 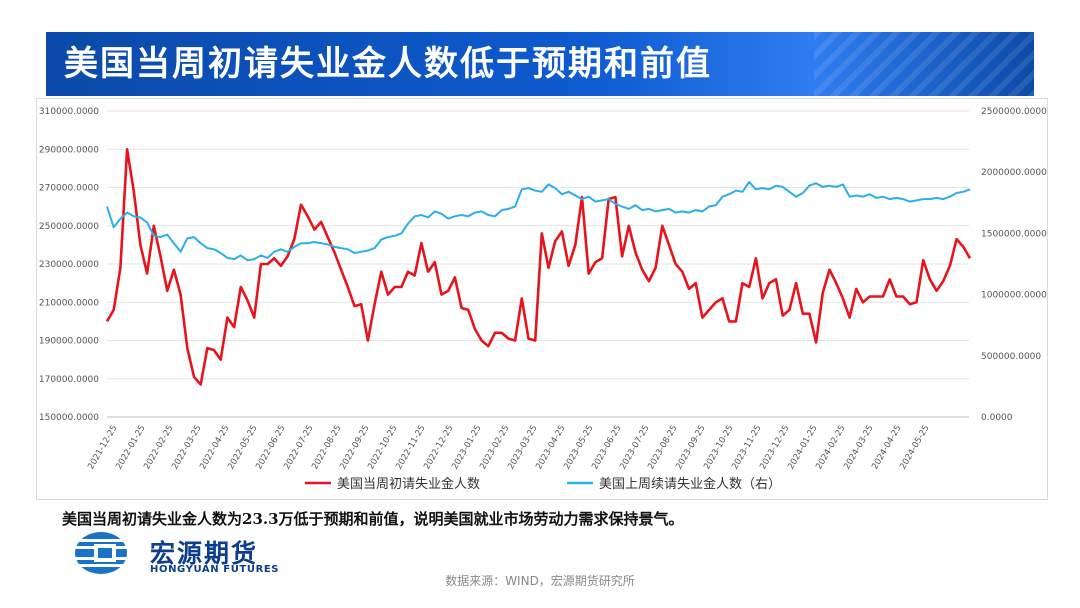 What do you see at coordinates (215, 569) in the screenshot?
I see `logo-english-name: HONGYUAN FUTURES` at bounding box center [215, 569].